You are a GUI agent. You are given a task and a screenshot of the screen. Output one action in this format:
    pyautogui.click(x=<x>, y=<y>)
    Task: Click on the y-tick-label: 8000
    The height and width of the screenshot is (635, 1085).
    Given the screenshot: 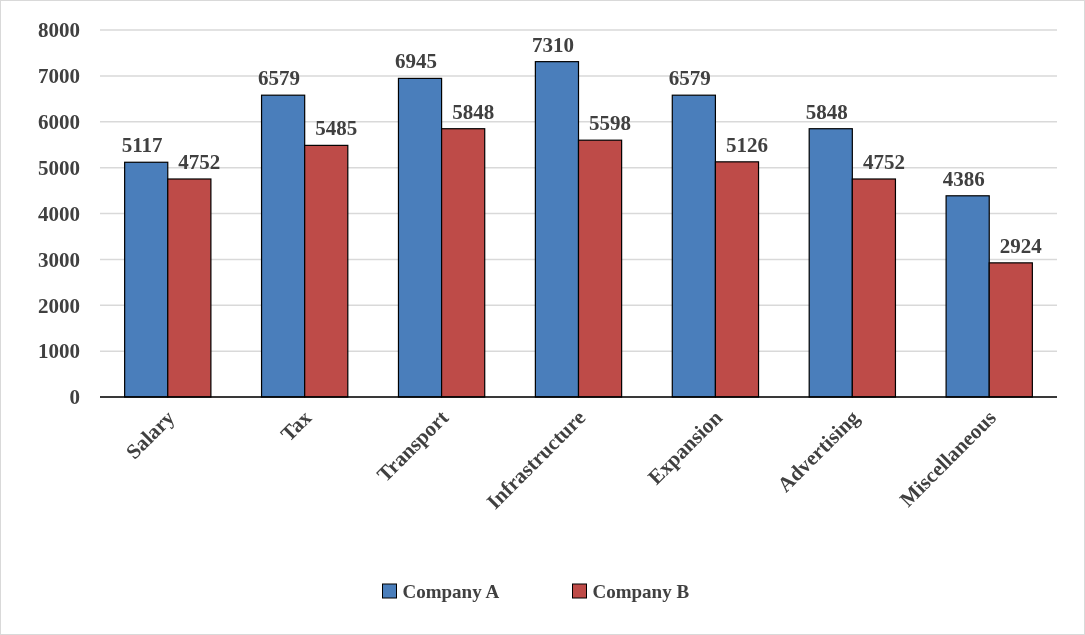 What is the action you would take?
    pyautogui.click(x=59, y=30)
    